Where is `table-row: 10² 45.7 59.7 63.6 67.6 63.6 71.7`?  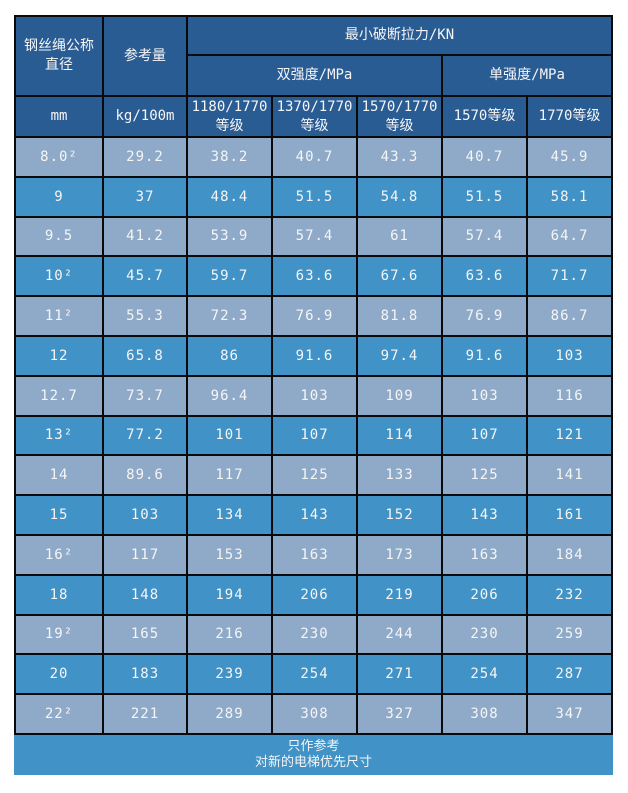
table-row: 10² 45.7 59.7 63.6 67.6 63.6 71.7 is located at coordinates (314, 276).